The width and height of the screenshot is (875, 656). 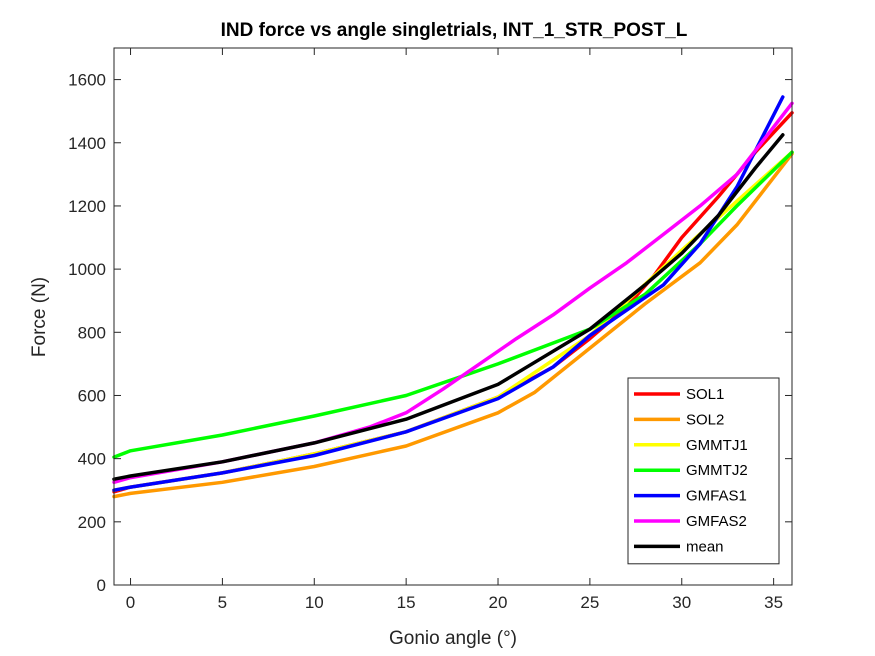 What do you see at coordinates (101, 585) in the screenshot?
I see `y-tick-label: 0` at bounding box center [101, 585].